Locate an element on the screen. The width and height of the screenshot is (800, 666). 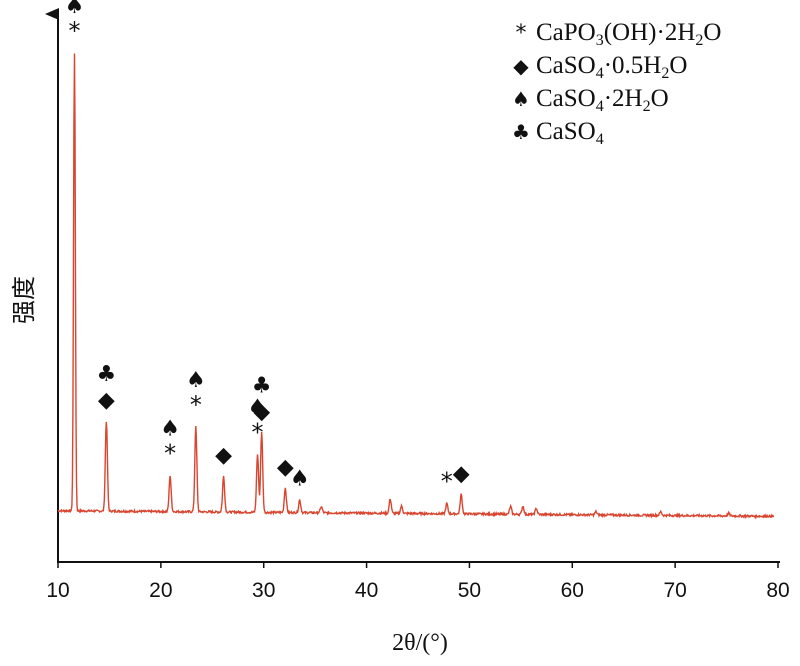
legend-label: CaSO4·2H2O is located at coordinates (602, 100).